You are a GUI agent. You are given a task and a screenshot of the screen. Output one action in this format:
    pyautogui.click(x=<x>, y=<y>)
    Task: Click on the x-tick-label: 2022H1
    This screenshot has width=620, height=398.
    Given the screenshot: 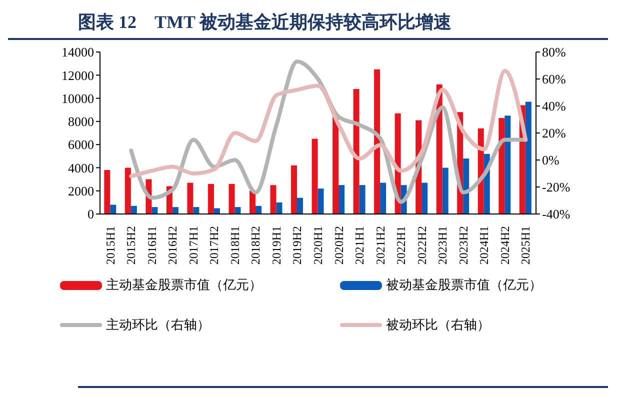 What is the action you would take?
    pyautogui.click(x=401, y=245)
    